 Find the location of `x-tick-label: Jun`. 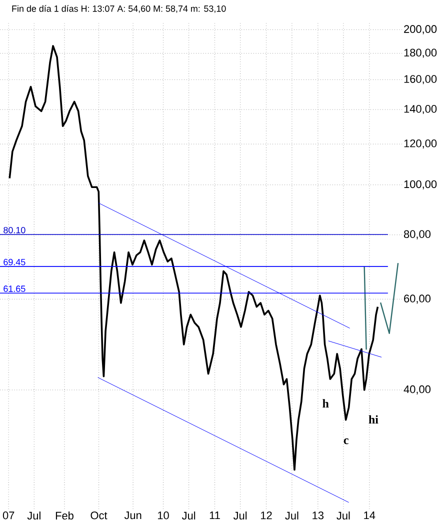

x-tick-label: Jun is located at coordinates (133, 516).